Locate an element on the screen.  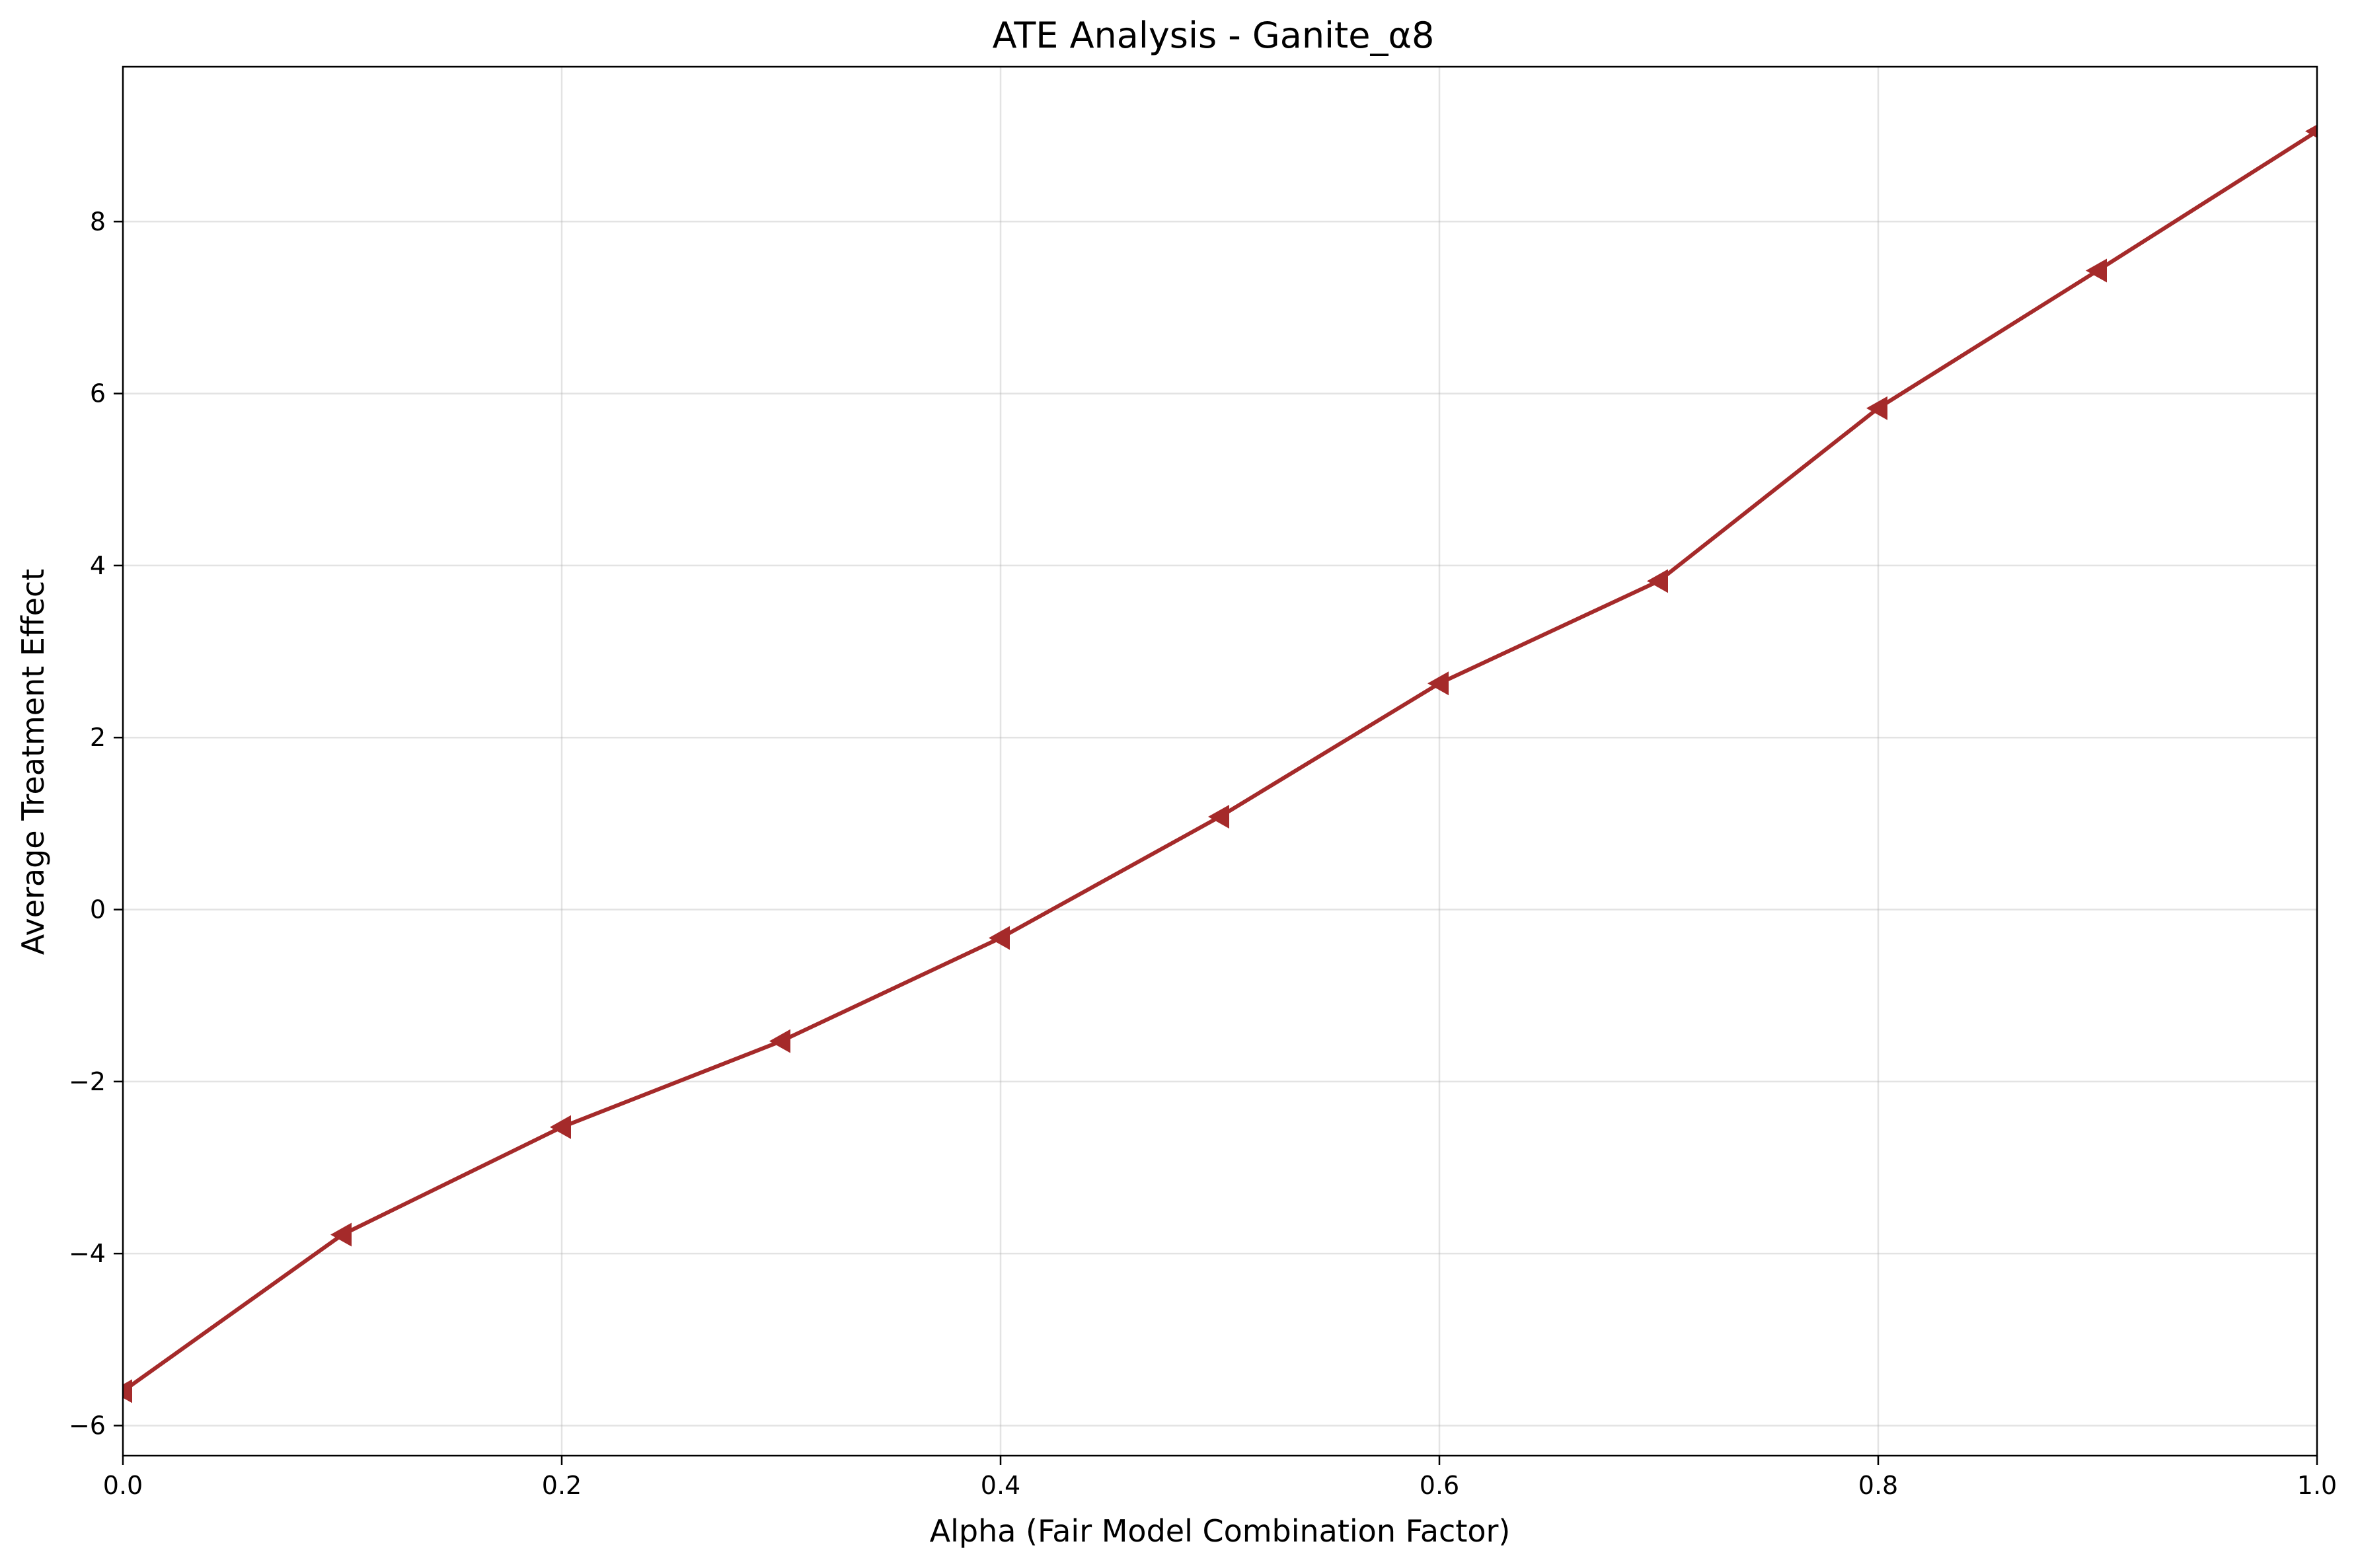
x-tick-label: 0.6 is located at coordinates (1439, 1485).